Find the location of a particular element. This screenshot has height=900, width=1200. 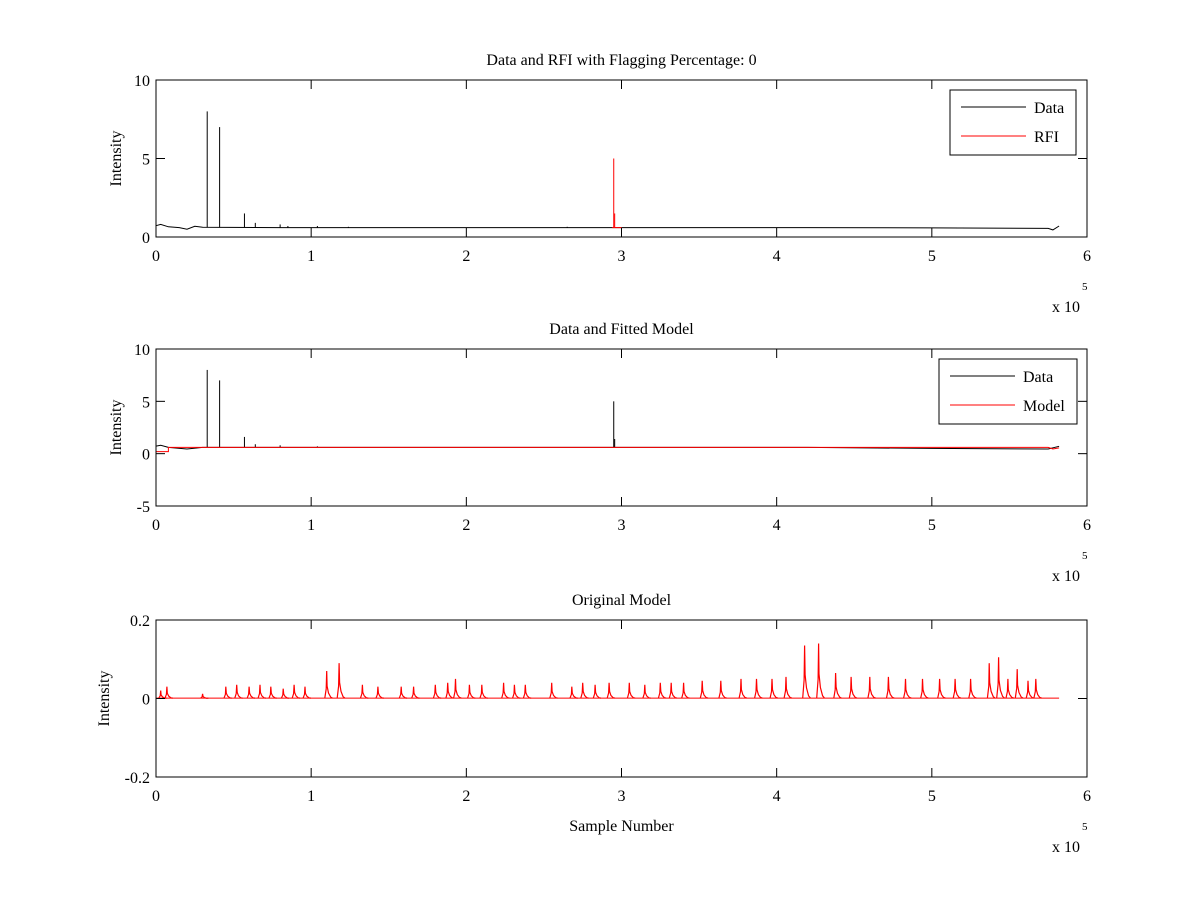

legend-label-rfi: RFI is located at coordinates (1046, 137).